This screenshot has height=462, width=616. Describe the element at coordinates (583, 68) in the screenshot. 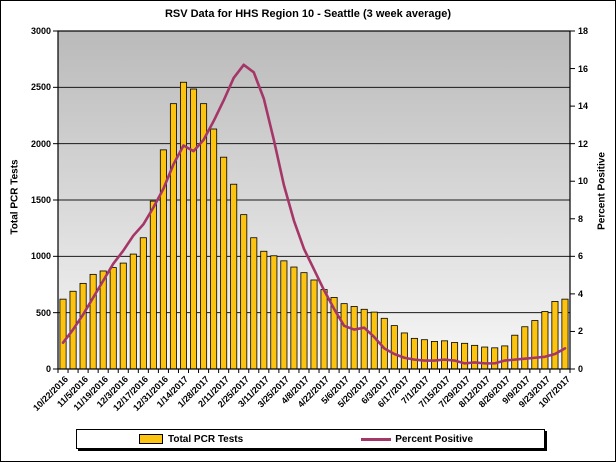

I see `right-axis-tick-label: 16` at that location.